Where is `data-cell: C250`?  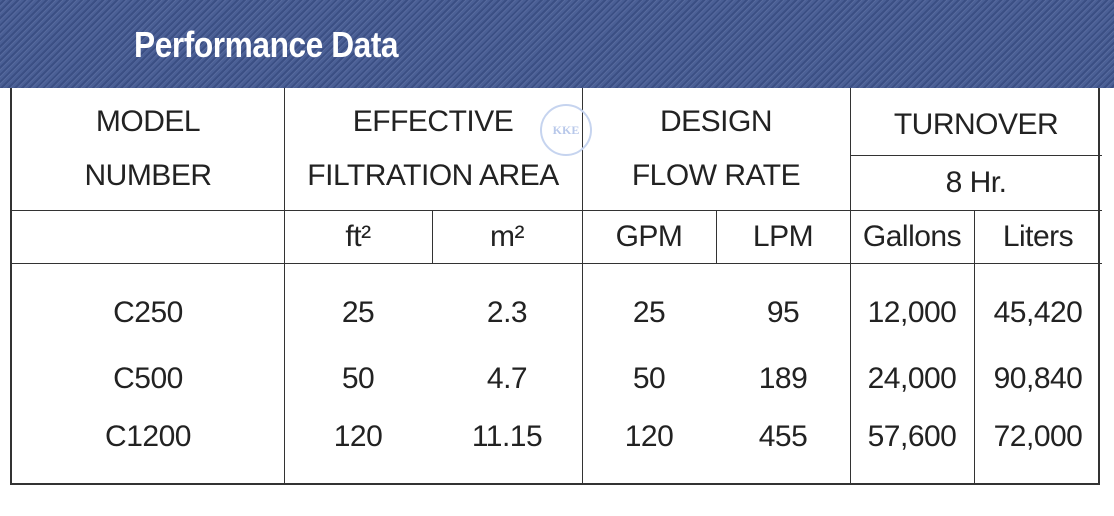 data-cell: C250 is located at coordinates (148, 313).